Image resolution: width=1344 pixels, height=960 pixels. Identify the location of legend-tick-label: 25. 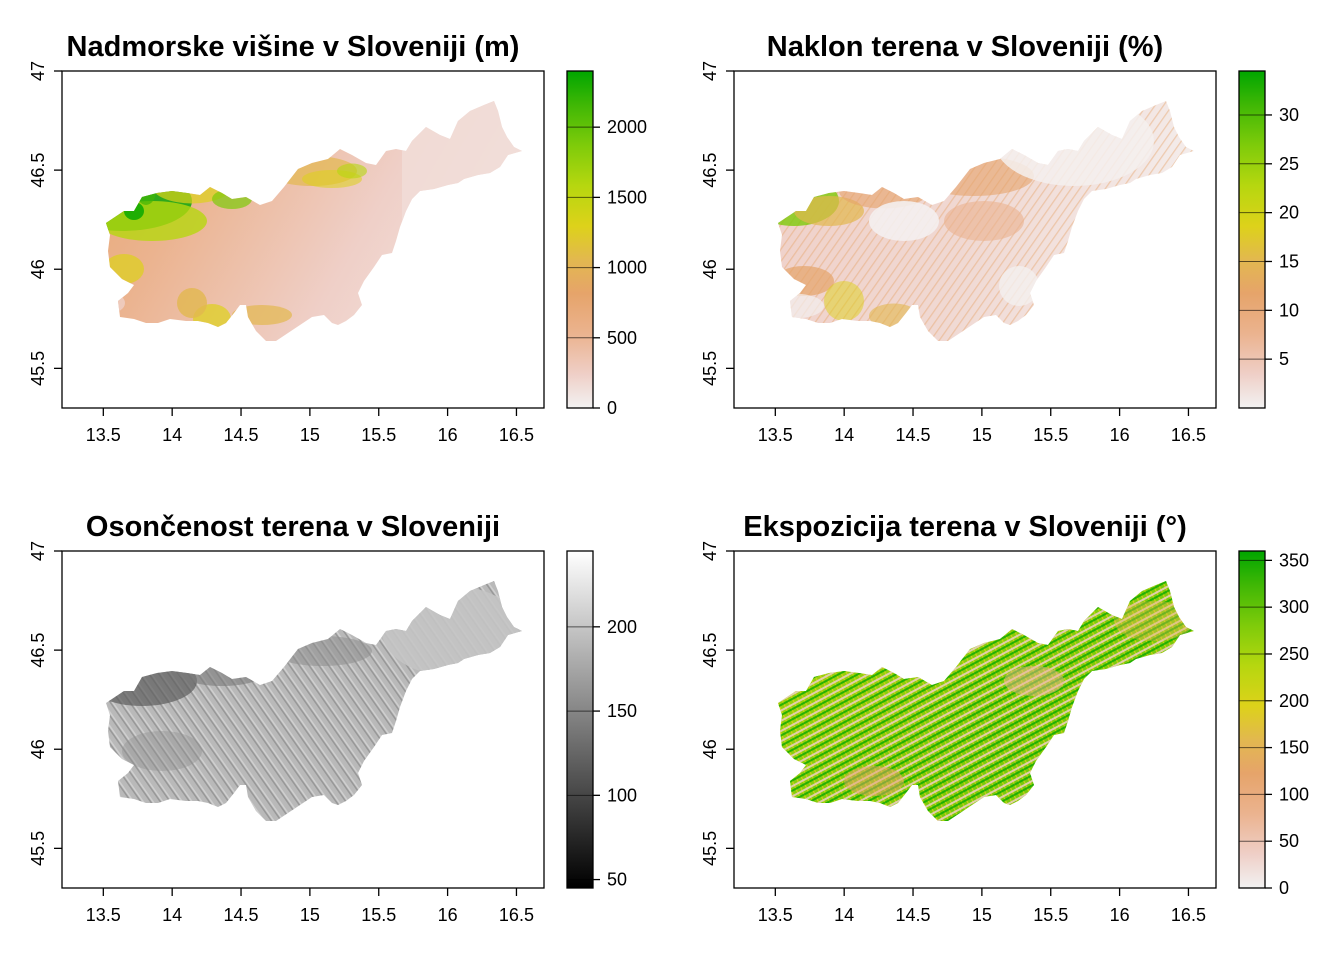
(1289, 164).